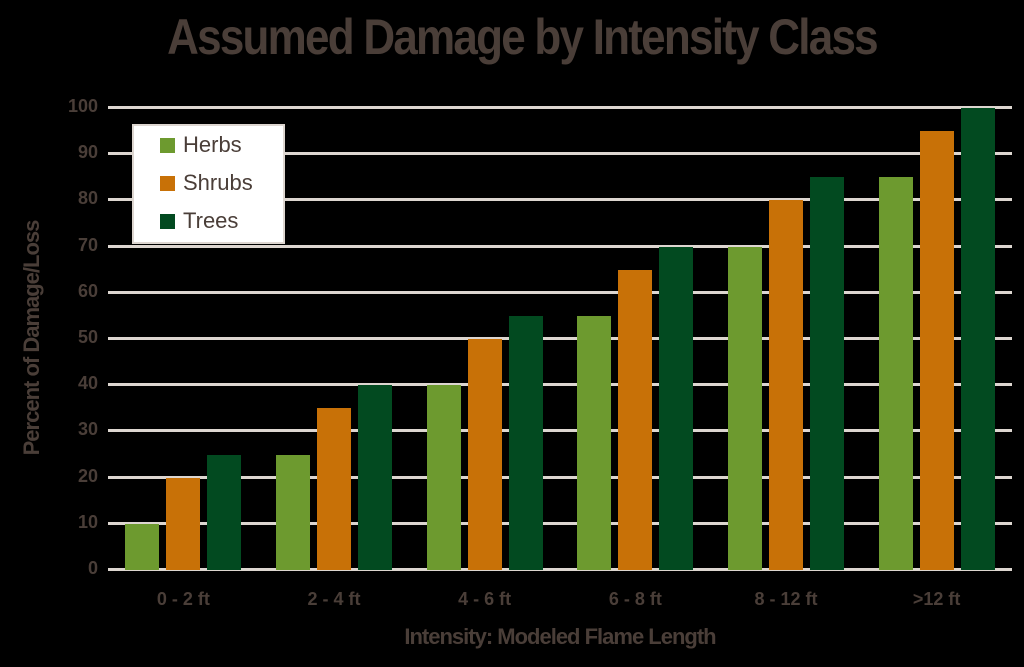 This screenshot has width=1024, height=667. Describe the element at coordinates (211, 220) in the screenshot. I see `legend-label: Trees` at that location.